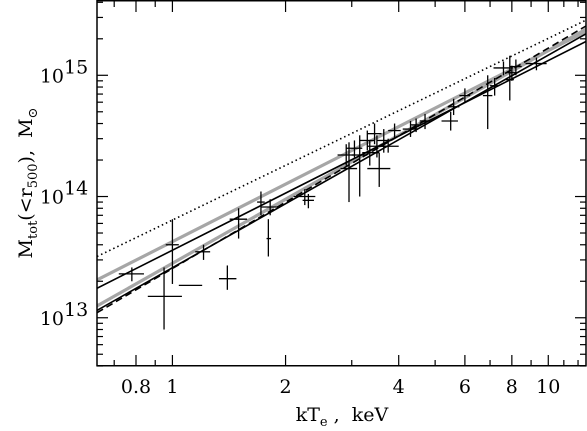 This screenshot has height=431, width=587. What do you see at coordinates (286, 387) in the screenshot?
I see `x-tick-label: 2` at bounding box center [286, 387].